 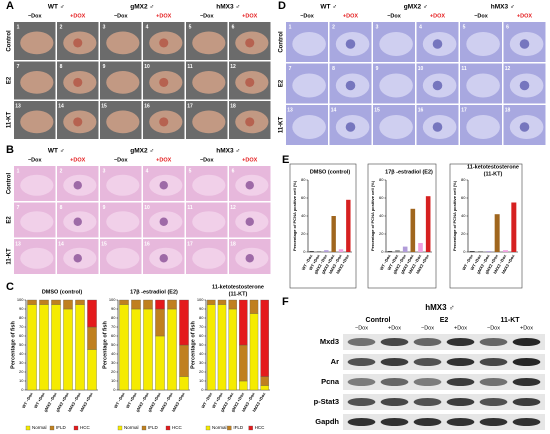 I want to click on row-label: E2, so click(x=10, y=80).